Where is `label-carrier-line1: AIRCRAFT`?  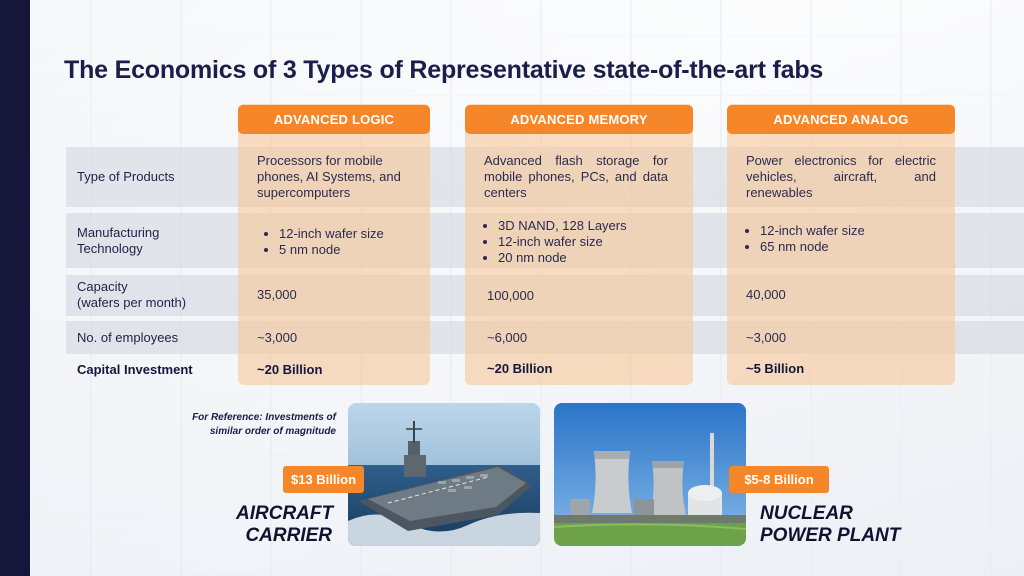
label-carrier-line1: AIRCRAFT is located at coordinates (285, 513).